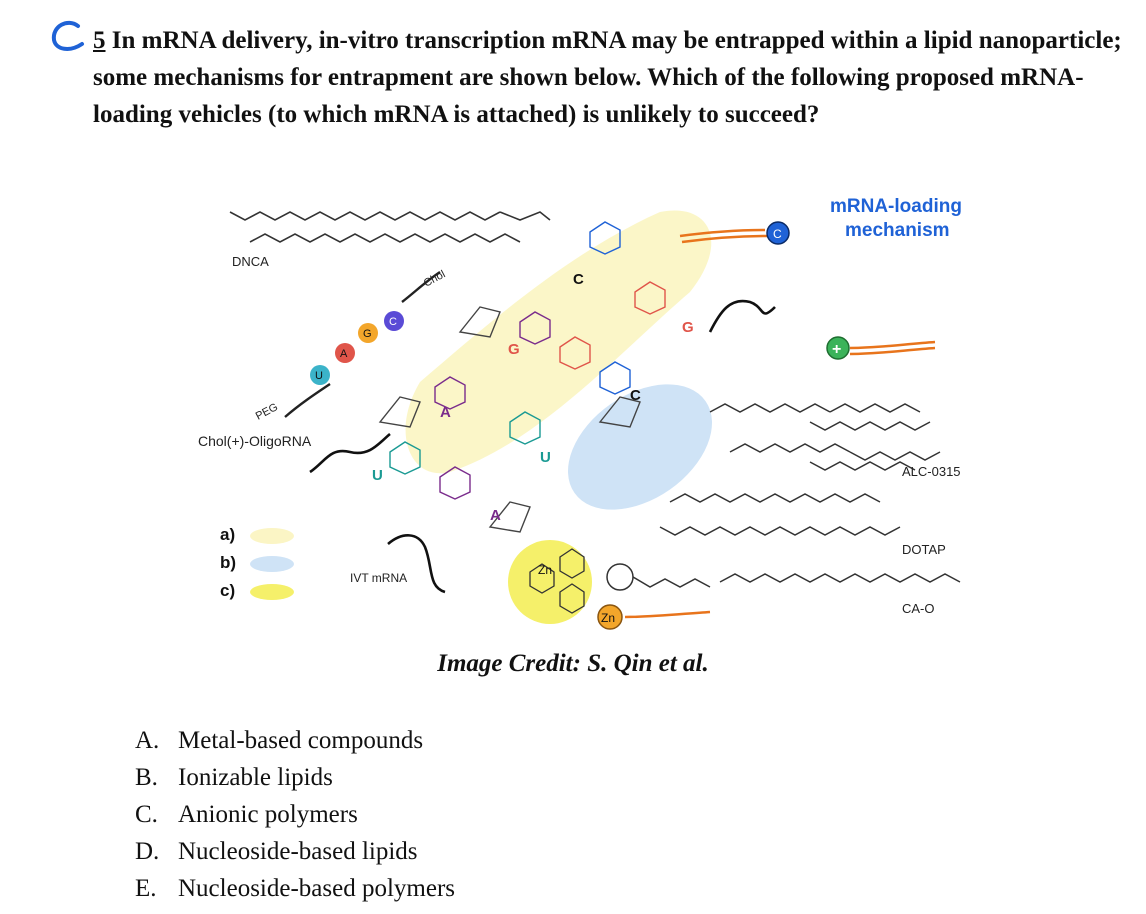 Image resolution: width=1146 pixels, height=914 pixels. Describe the element at coordinates (272, 564) in the screenshot. I see `legend-b-swatch` at that location.